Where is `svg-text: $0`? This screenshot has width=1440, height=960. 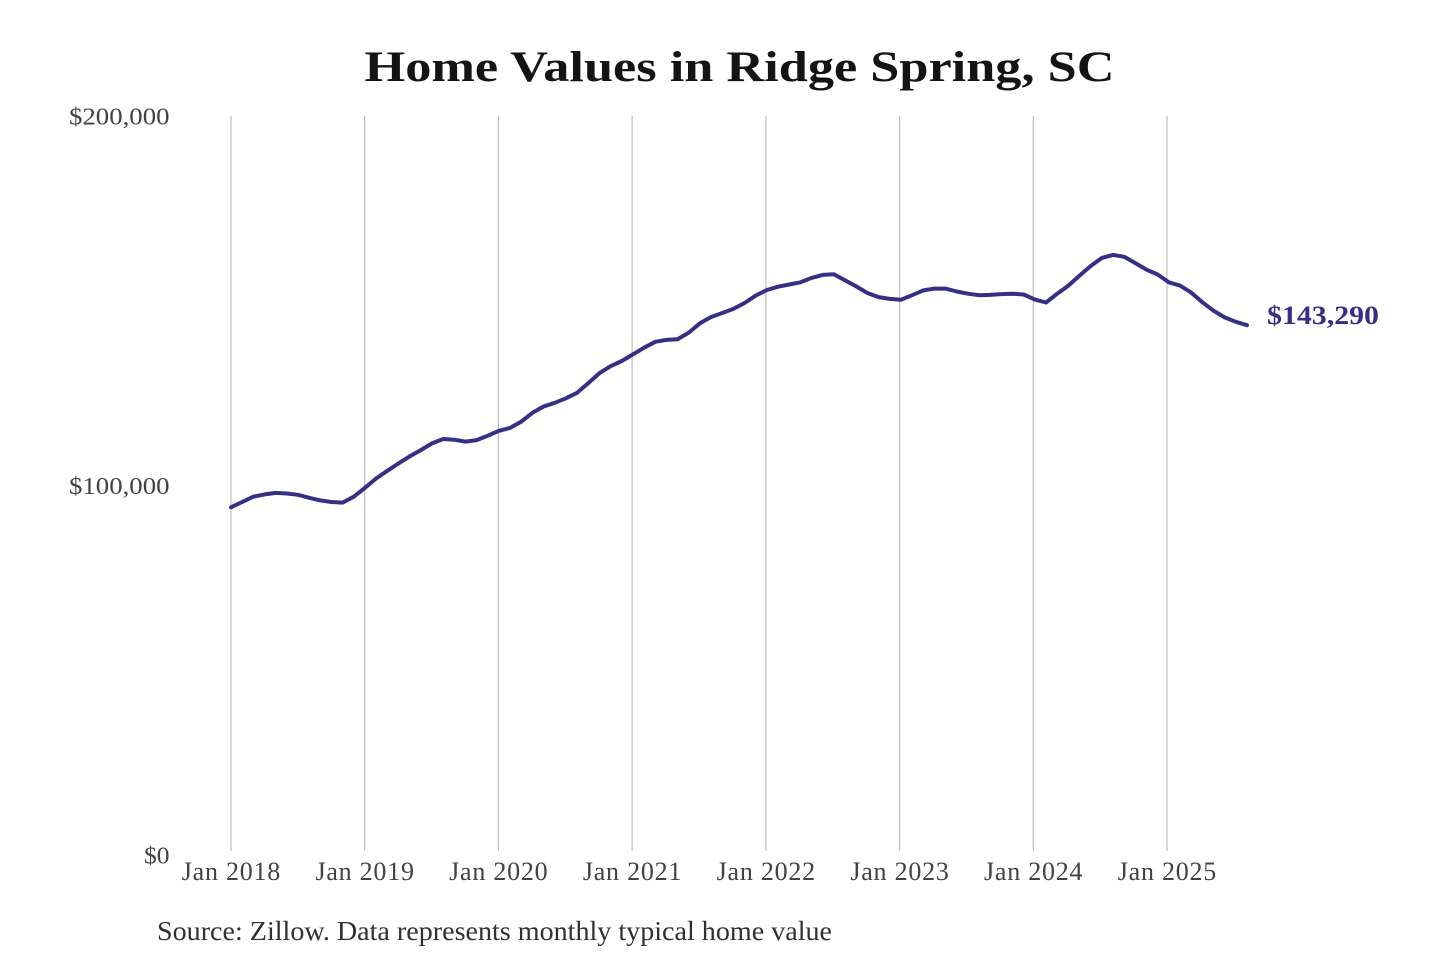 svg-text: $0 is located at coordinates (157, 856).